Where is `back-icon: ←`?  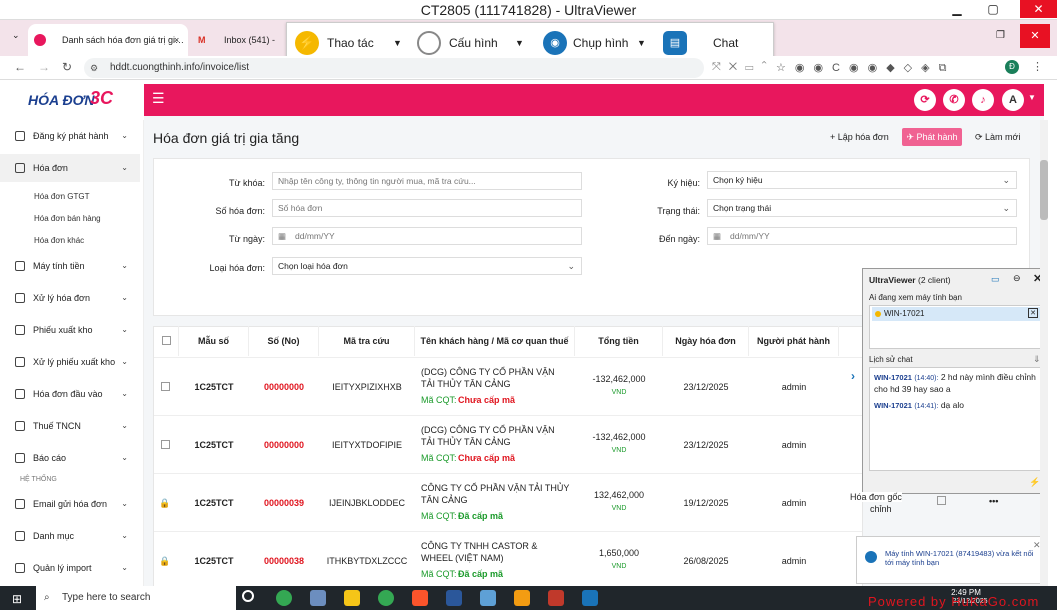
back-icon: ← is located at coordinates (20, 67).